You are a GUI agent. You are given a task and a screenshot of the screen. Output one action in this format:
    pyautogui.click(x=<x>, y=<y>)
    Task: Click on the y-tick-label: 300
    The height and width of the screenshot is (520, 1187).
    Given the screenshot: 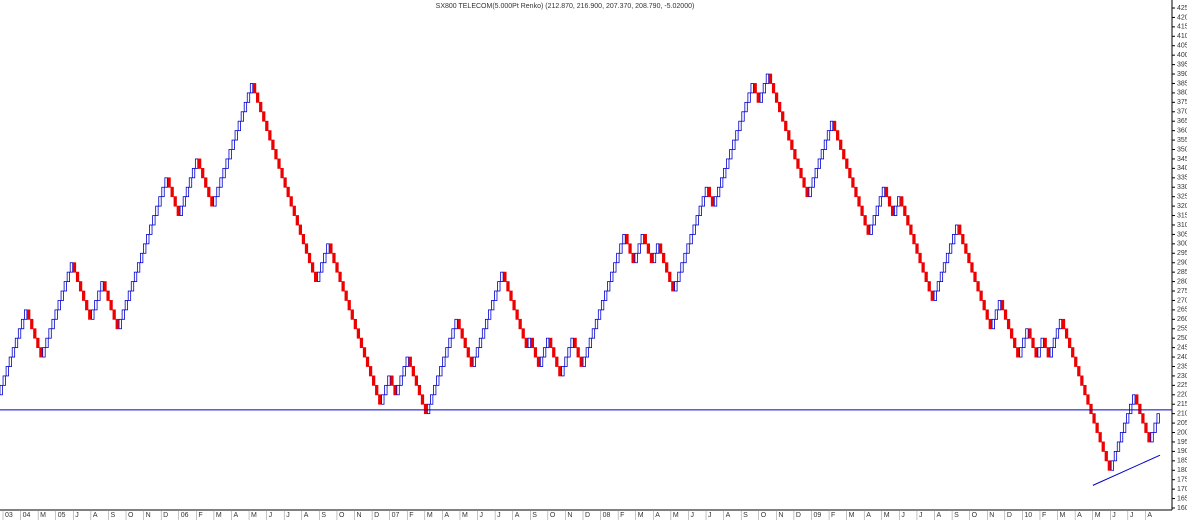 What is the action you would take?
    pyautogui.click(x=1182, y=244)
    